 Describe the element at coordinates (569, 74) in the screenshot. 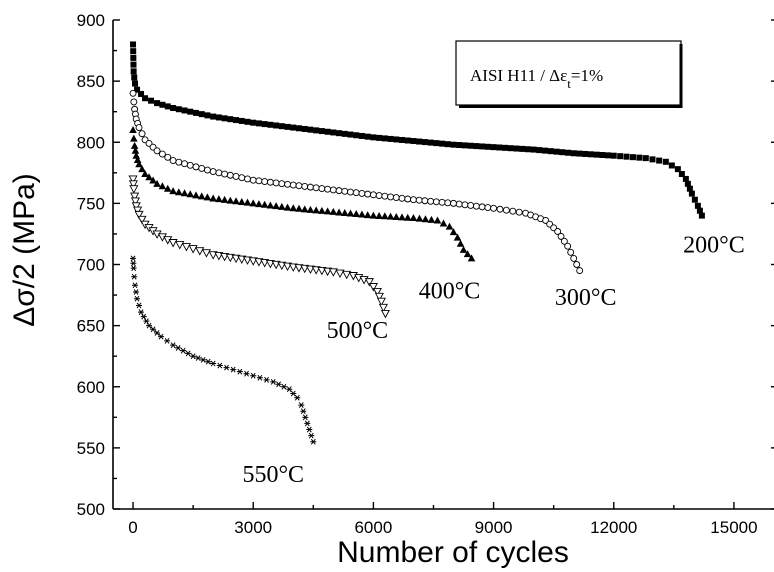

I see `legend-box: AISI H11 / Δεt=1%` at that location.